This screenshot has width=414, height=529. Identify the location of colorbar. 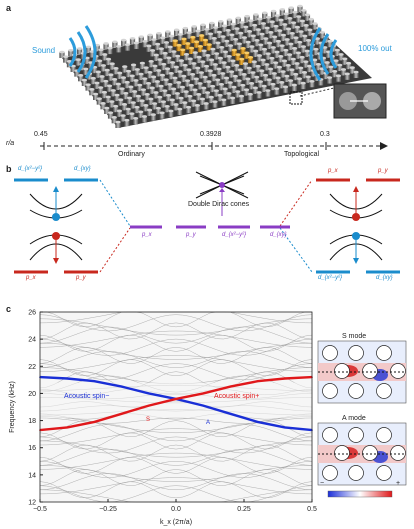
(360, 494).